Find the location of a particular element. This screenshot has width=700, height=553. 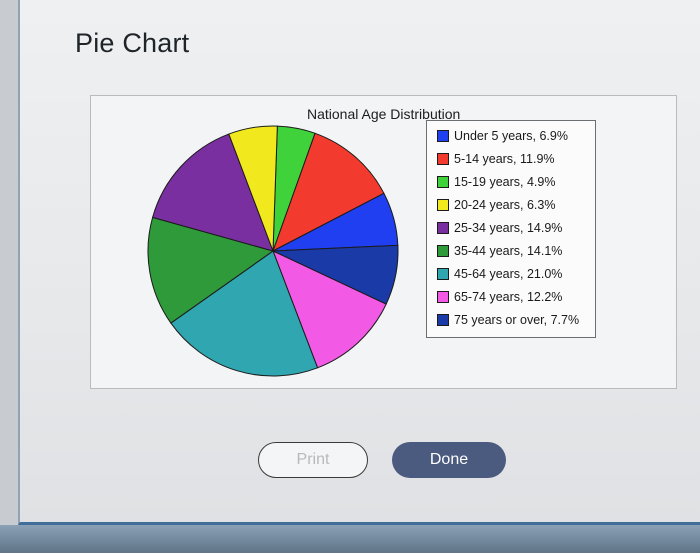

legend-label: 75 years or over, 7.7% is located at coordinates (517, 320).